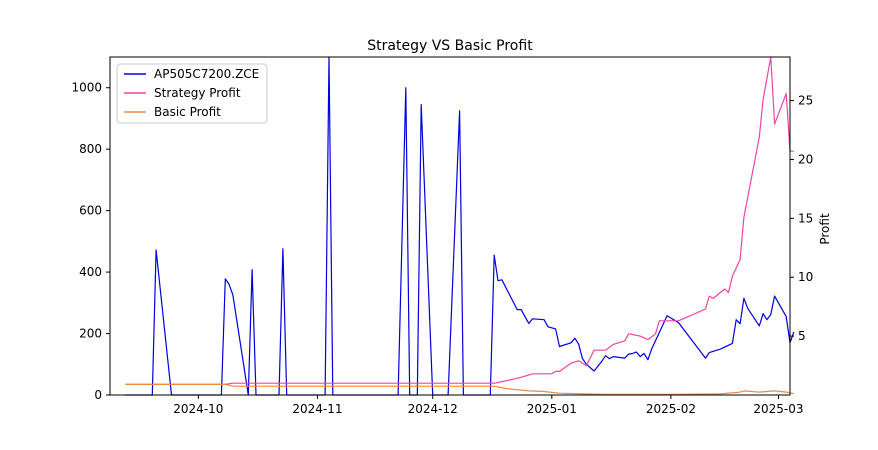 The width and height of the screenshot is (878, 450). What do you see at coordinates (805, 159) in the screenshot?
I see `y-right-tick-label: 20` at bounding box center [805, 159].